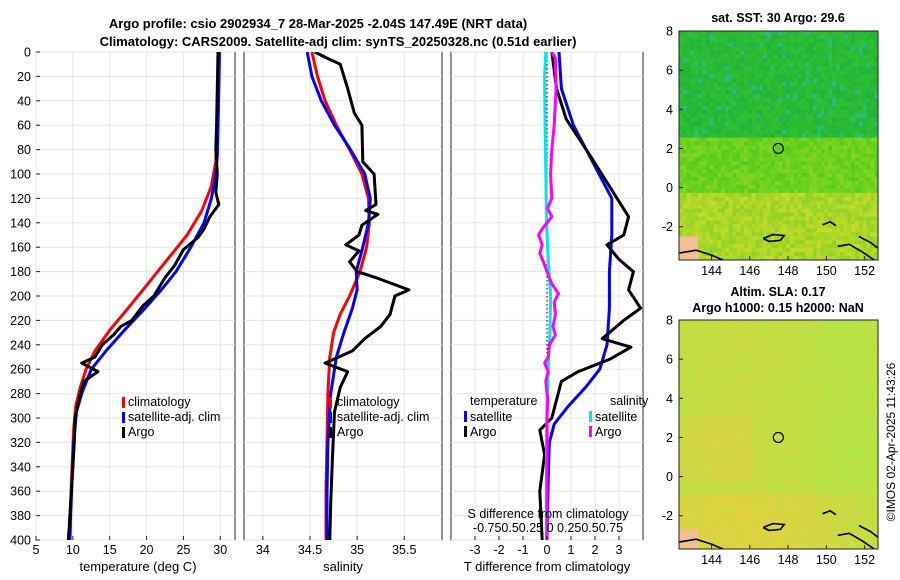  I want to click on map-x-tick-label: 146, so click(749, 271).